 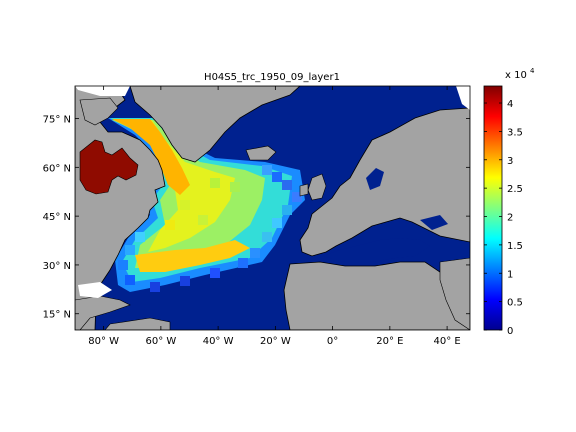 What do you see at coordinates (57, 168) in the screenshot?
I see `y-tick-label: 60° N` at bounding box center [57, 168].